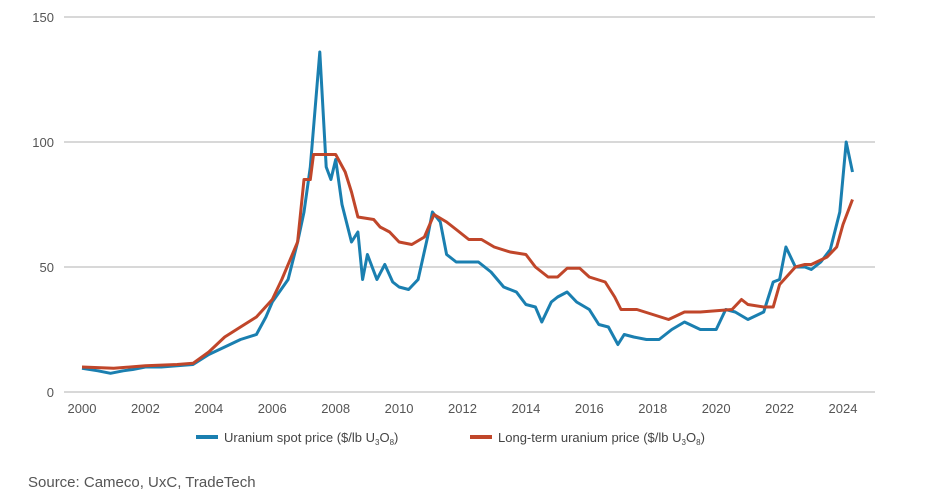 This screenshot has height=497, width=931. What do you see at coordinates (525, 408) in the screenshot?
I see `x-tick-label: 2014` at bounding box center [525, 408].